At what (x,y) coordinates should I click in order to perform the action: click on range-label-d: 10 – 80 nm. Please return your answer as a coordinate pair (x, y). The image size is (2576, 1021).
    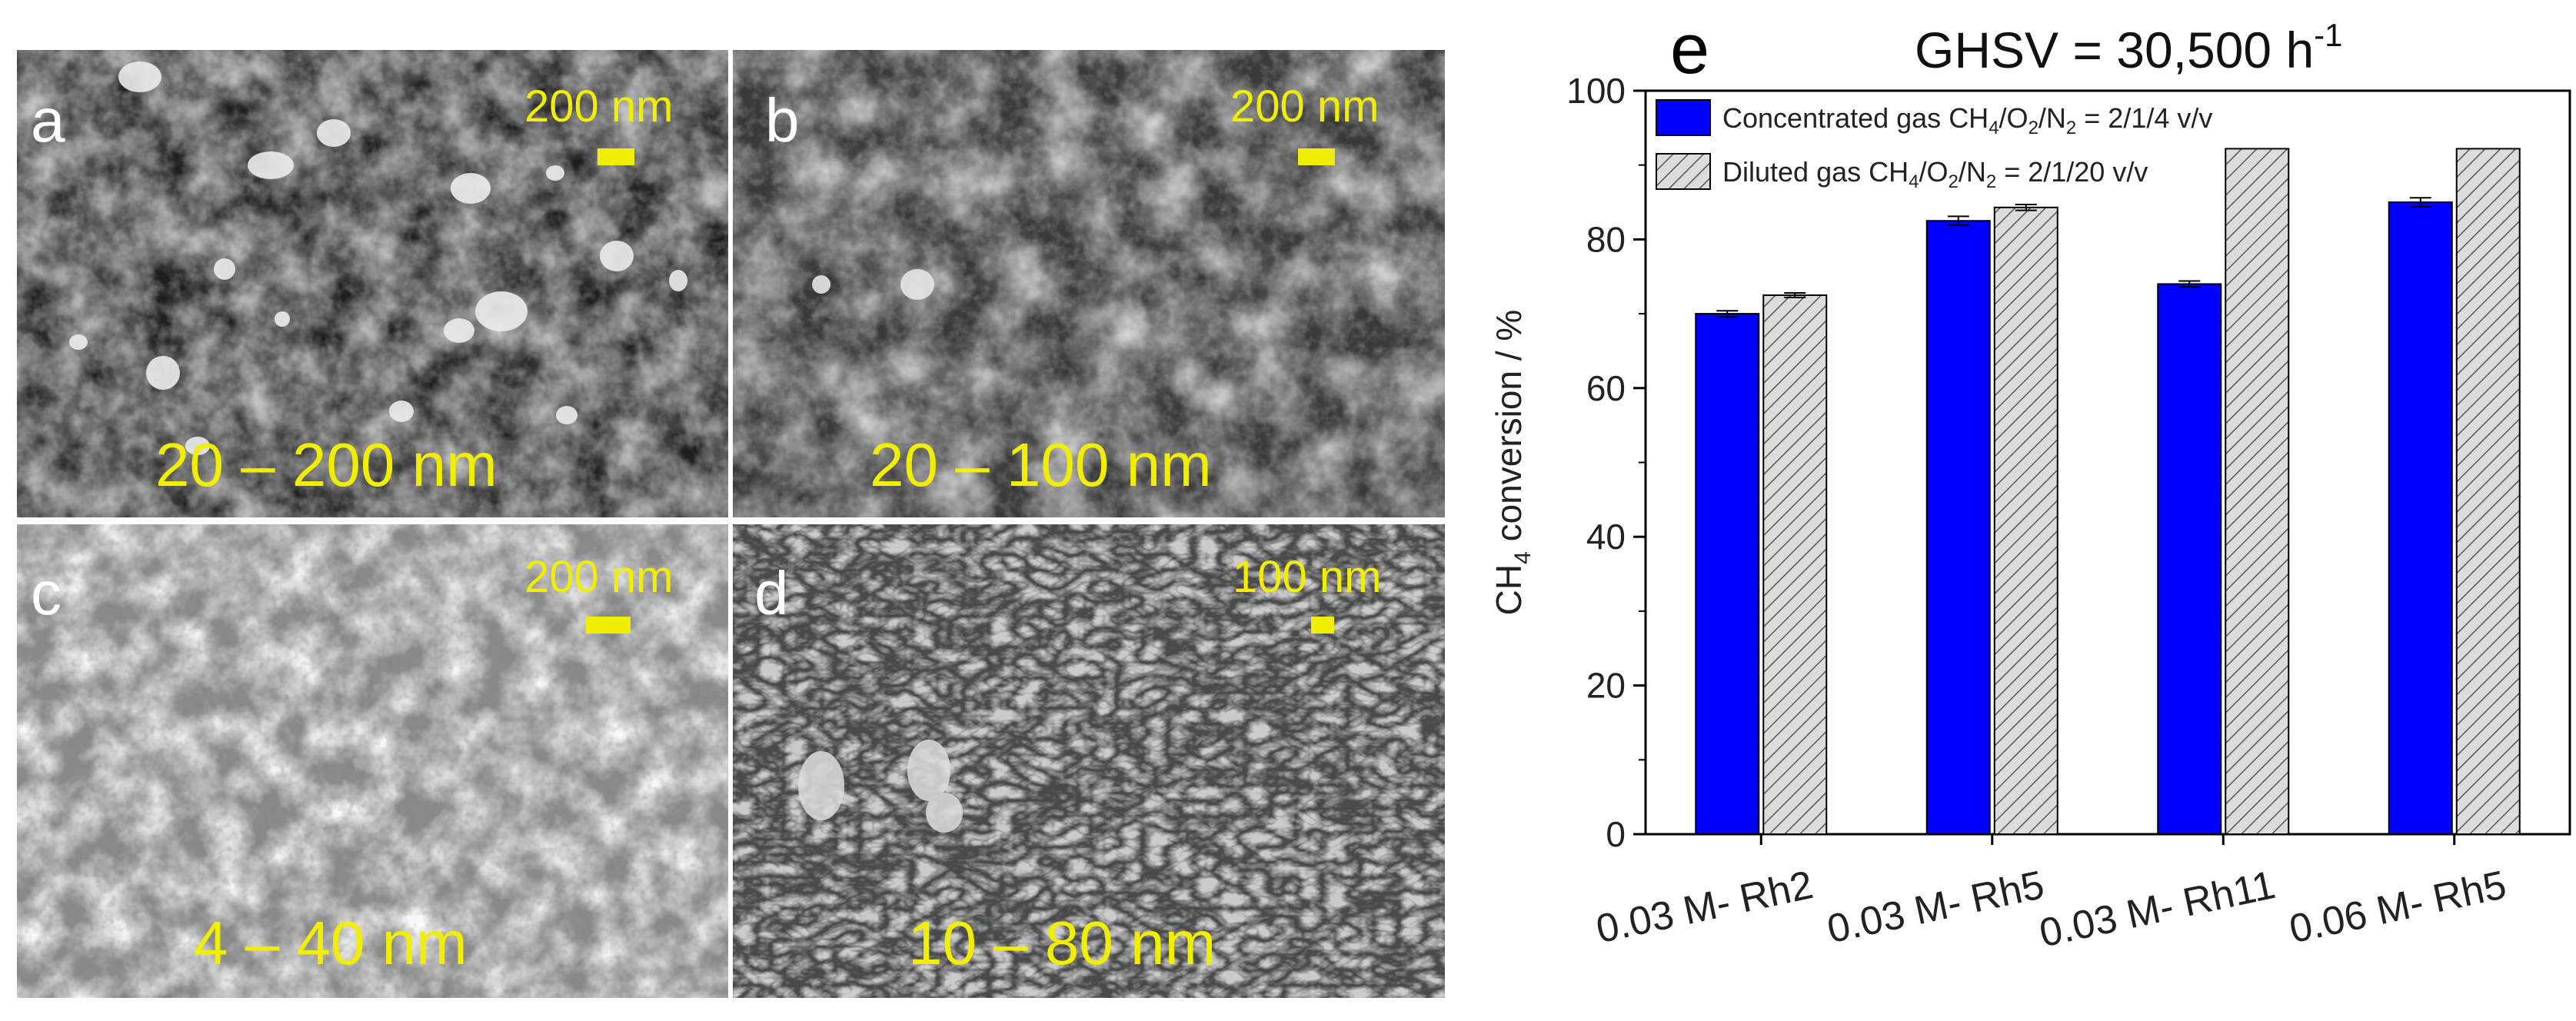
    Looking at the image, I should click on (1062, 943).